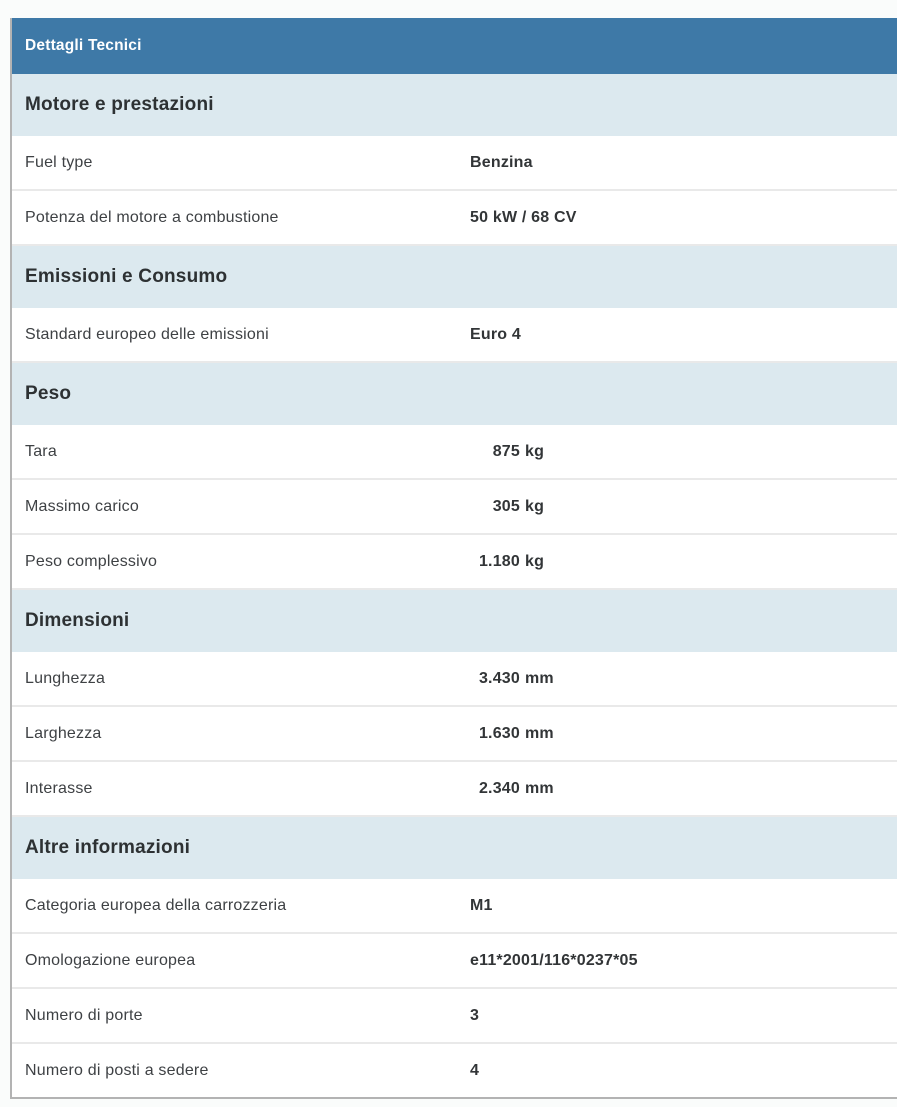 This screenshot has height=1107, width=897. I want to click on spec-label: Massimo carico, so click(82, 506).